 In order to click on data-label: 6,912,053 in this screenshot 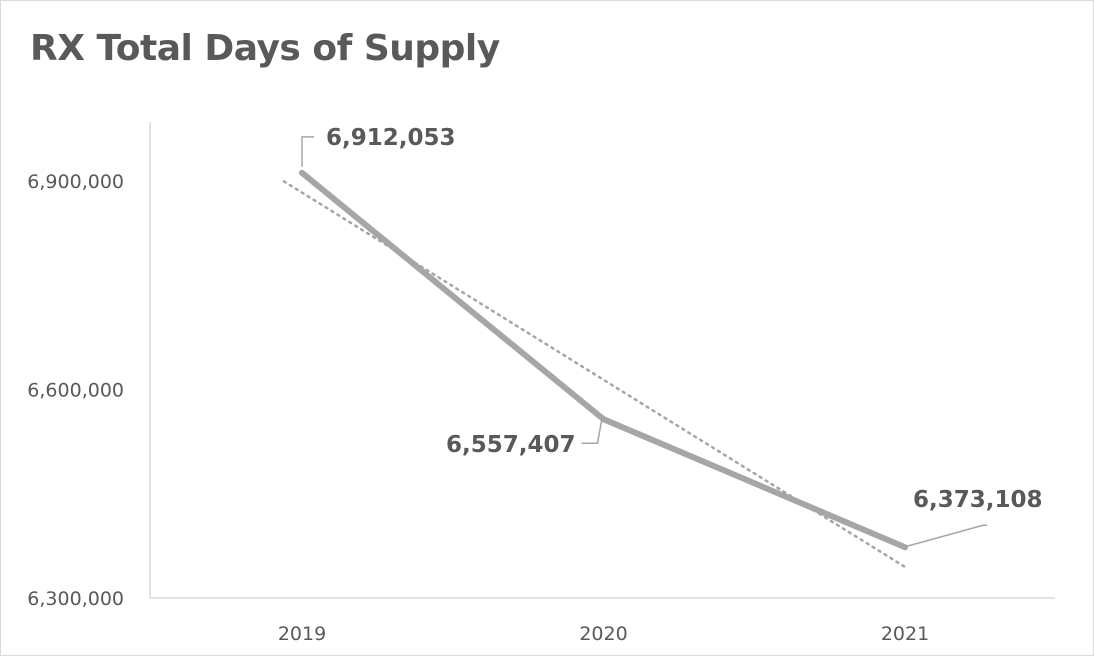, I will do `click(391, 138)`.